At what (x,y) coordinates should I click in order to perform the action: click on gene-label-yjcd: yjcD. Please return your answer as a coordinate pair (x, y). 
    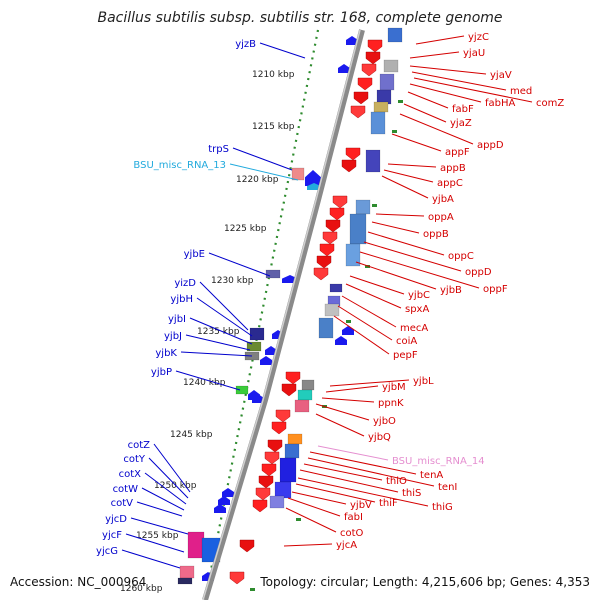
    Looking at the image, I should click on (116, 519).